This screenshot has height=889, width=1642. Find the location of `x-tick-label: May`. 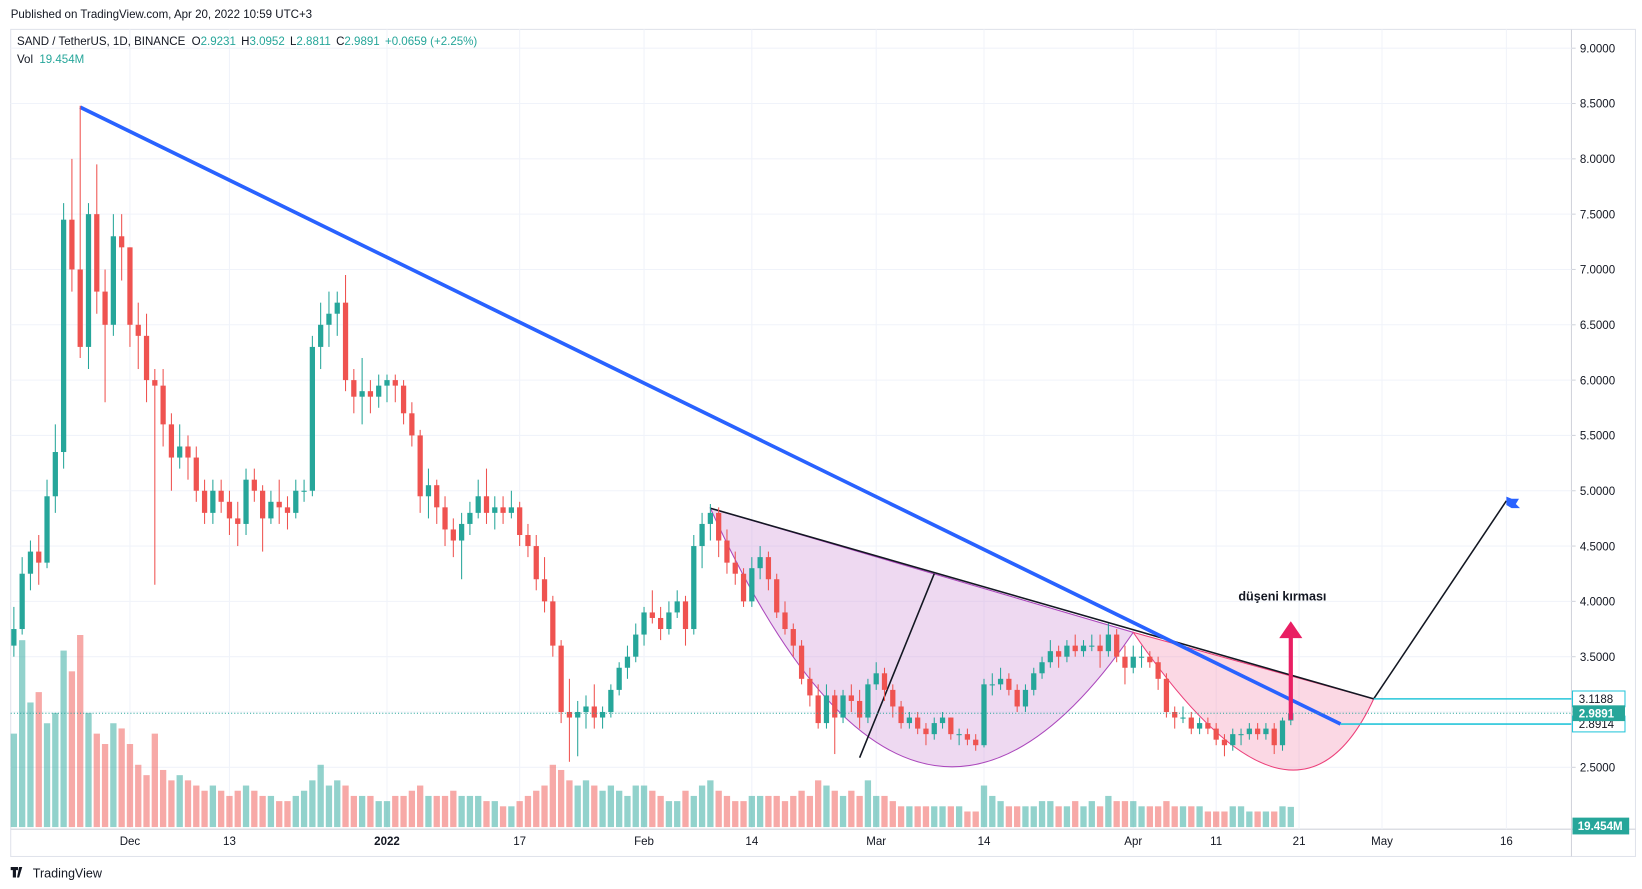

x-tick-label: May is located at coordinates (1382, 842).